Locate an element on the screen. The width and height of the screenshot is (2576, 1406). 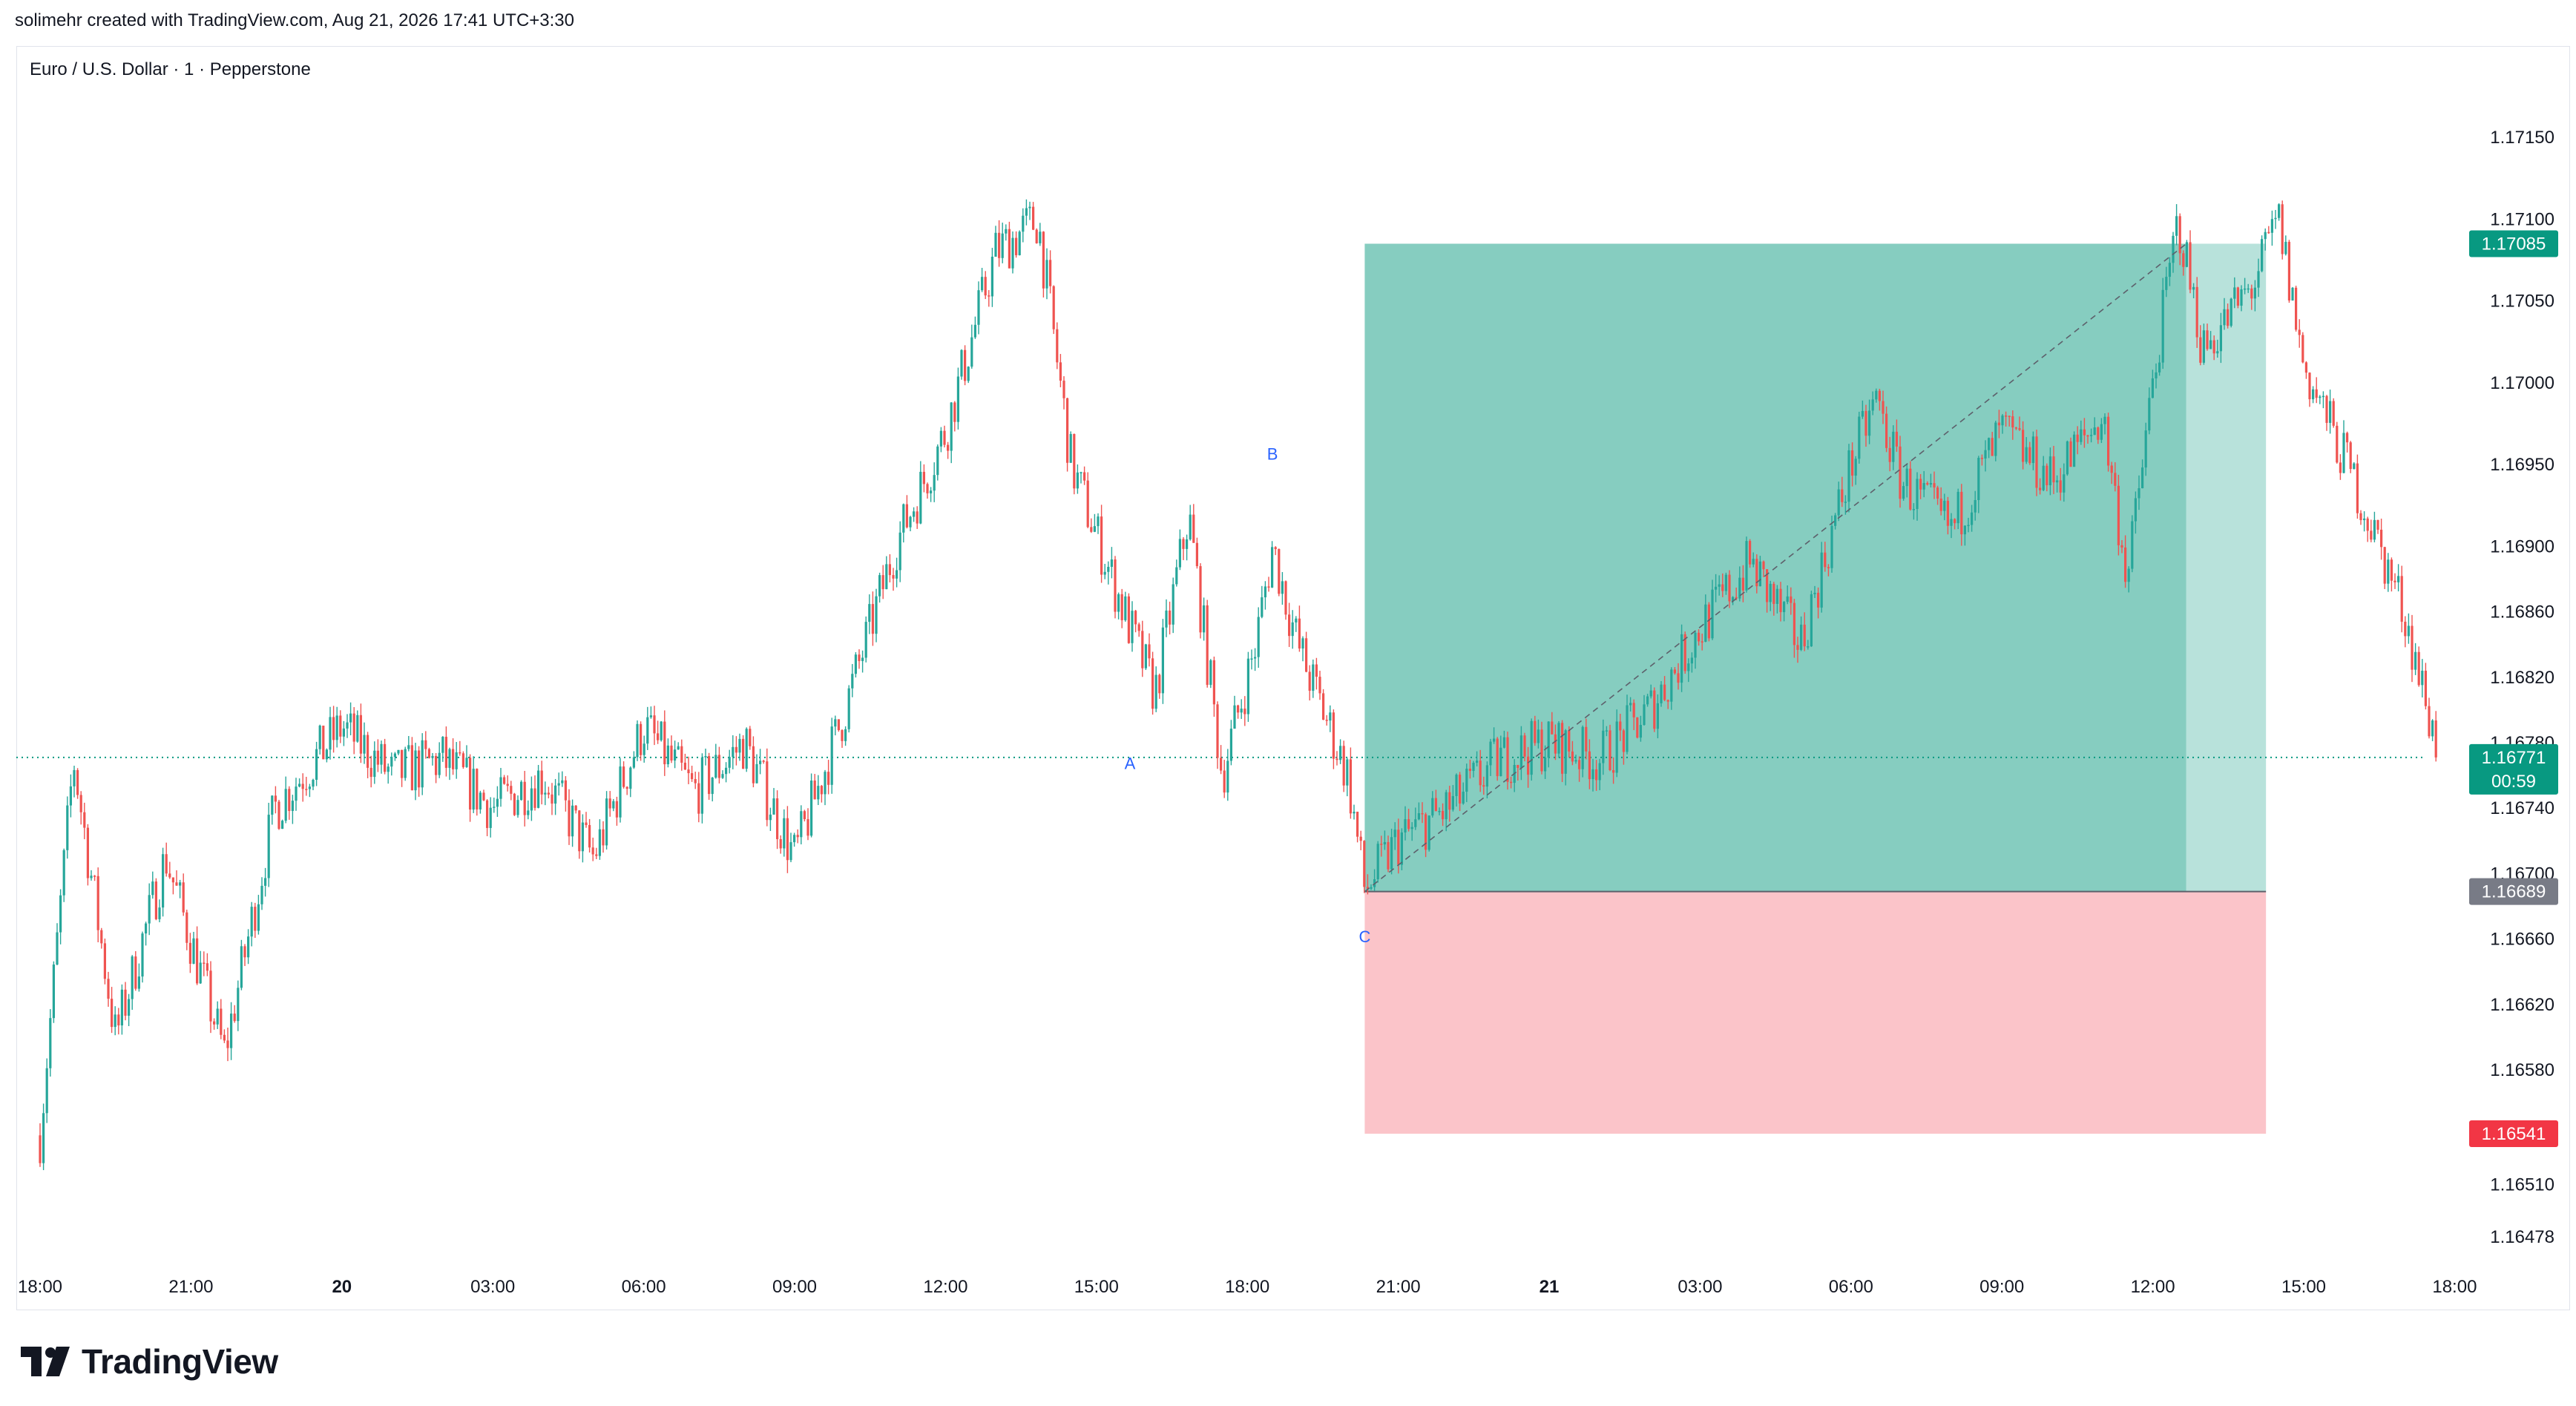
stop-price-badge-bg is located at coordinates (2513, 1133).